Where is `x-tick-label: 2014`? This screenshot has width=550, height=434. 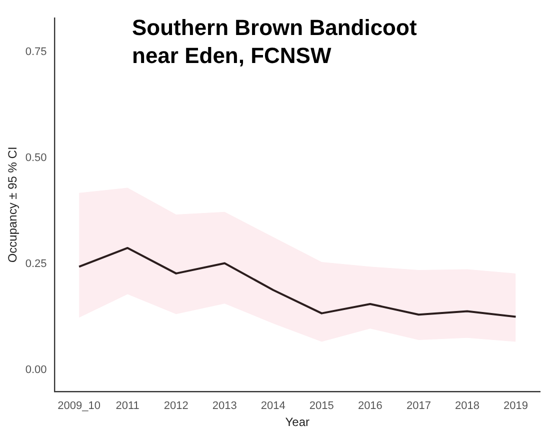 x-tick-label: 2014 is located at coordinates (273, 406).